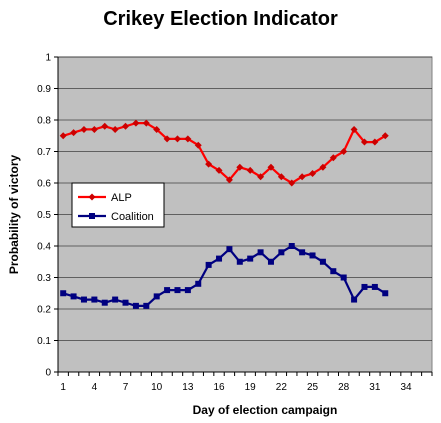 The height and width of the screenshot is (423, 441). I want to click on x-tick-label: 1, so click(63, 387).